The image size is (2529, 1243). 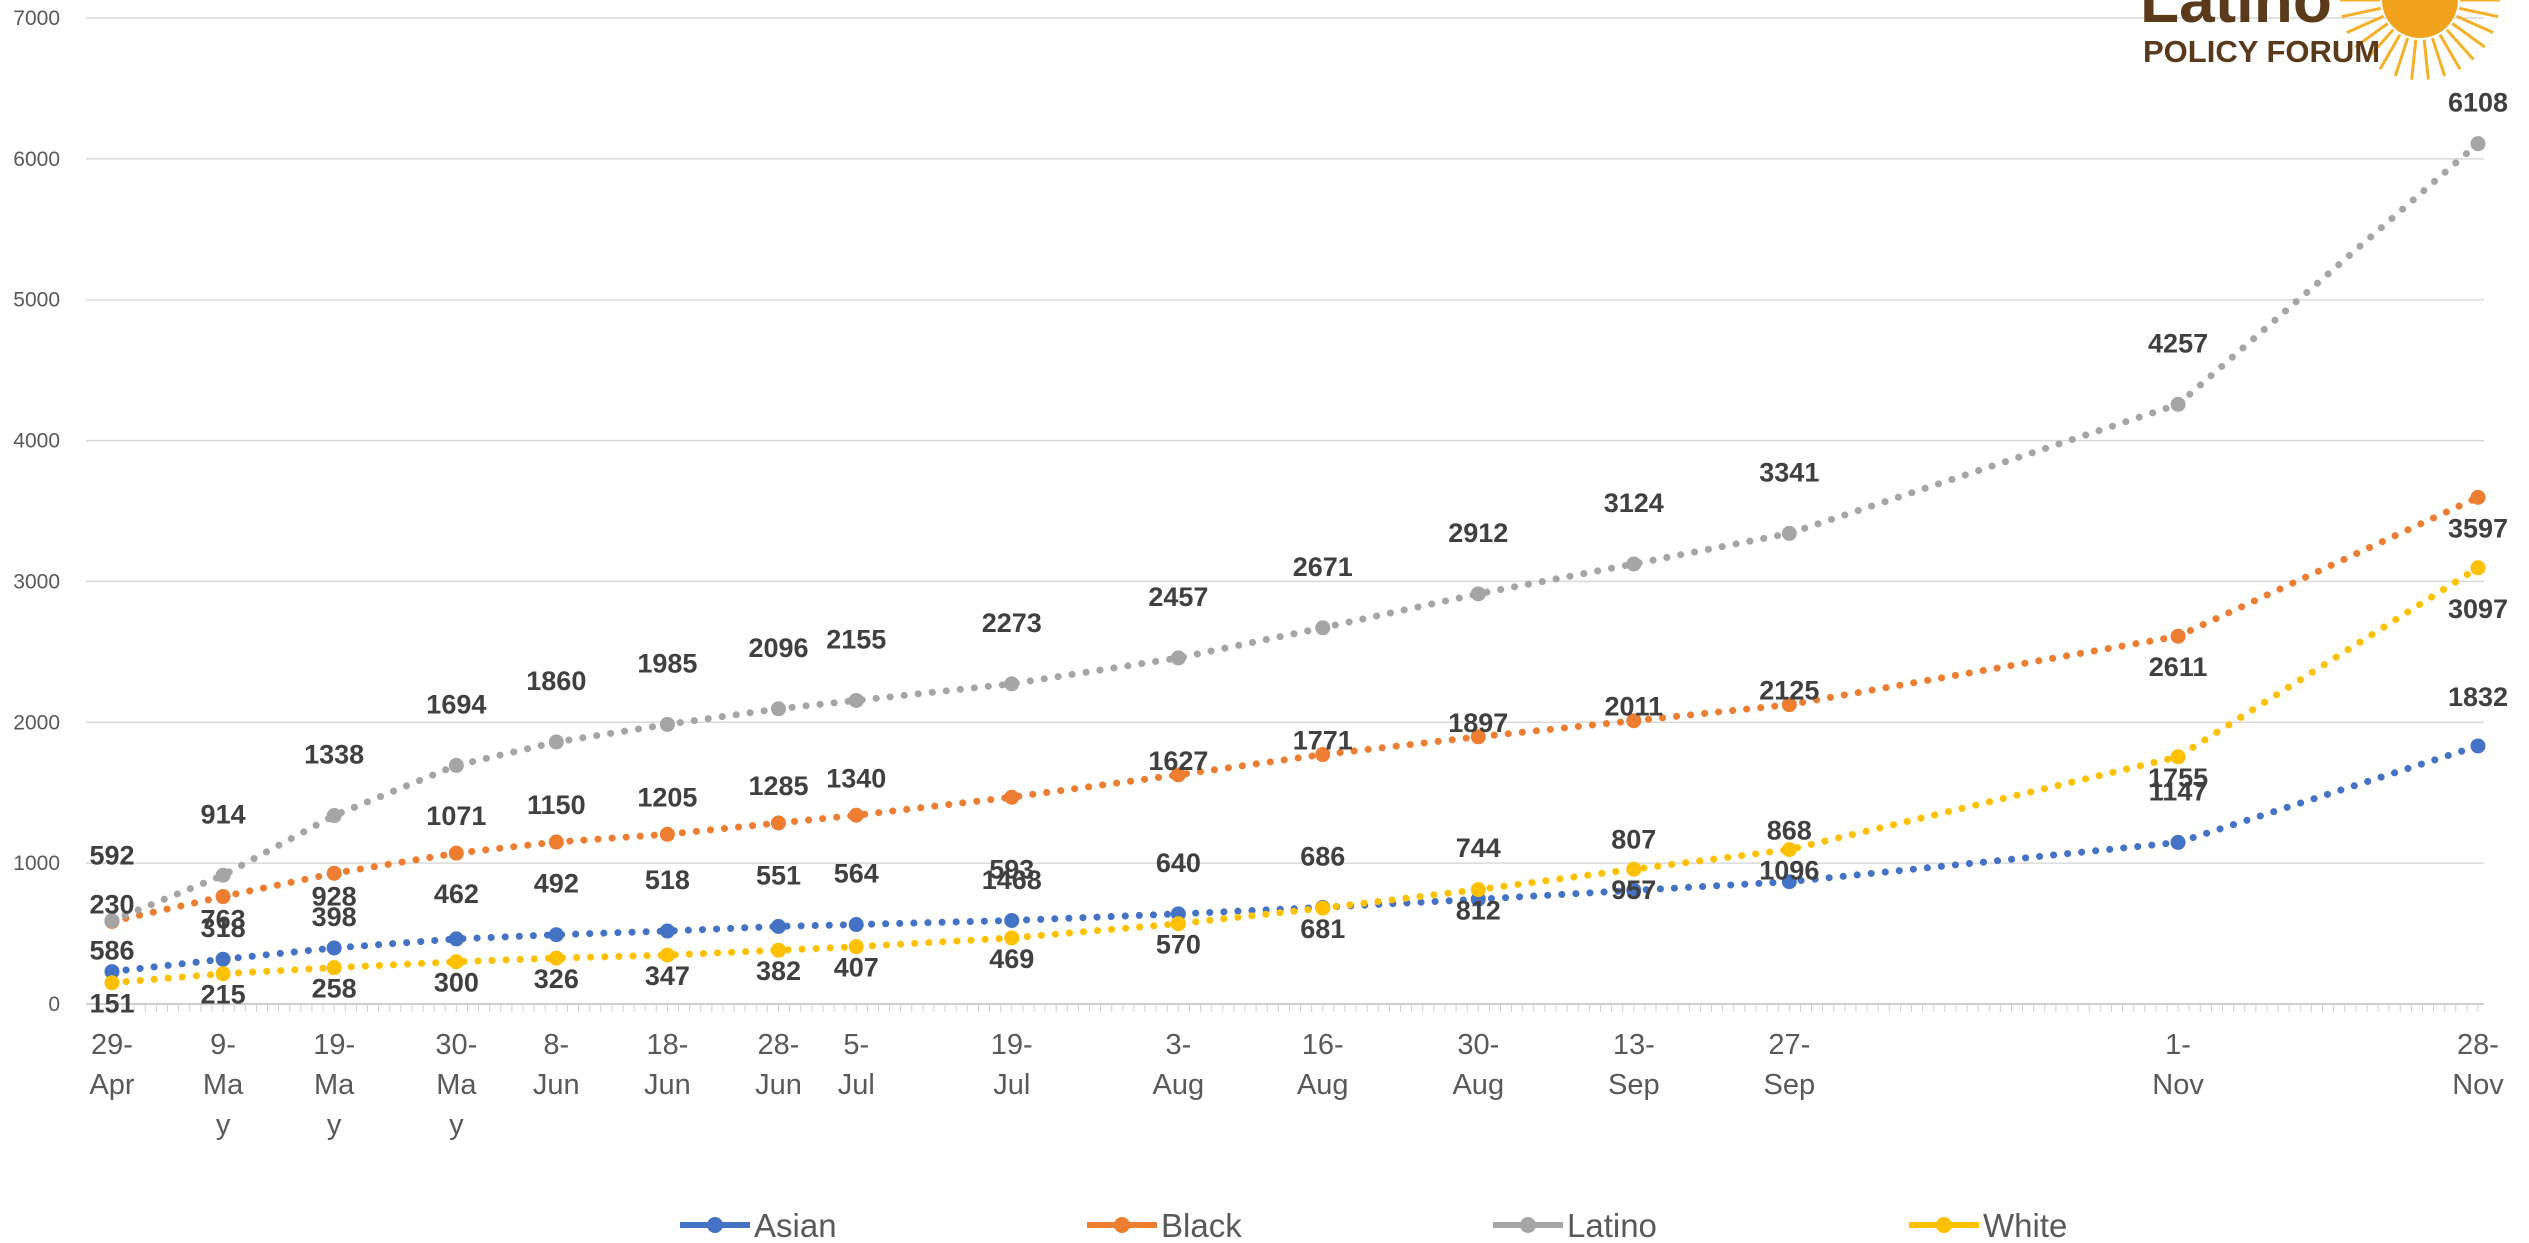 I want to click on data-label-white: 347, so click(x=667, y=976).